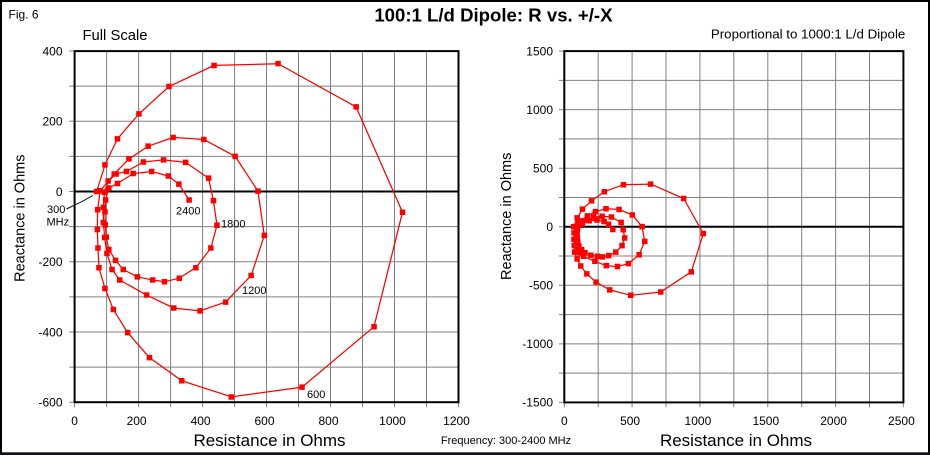 Image resolution: width=930 pixels, height=460 pixels. What do you see at coordinates (493, 14) in the screenshot?
I see `svg-text: 100:1 L/d Dipole: R vs. +/-X` at bounding box center [493, 14].